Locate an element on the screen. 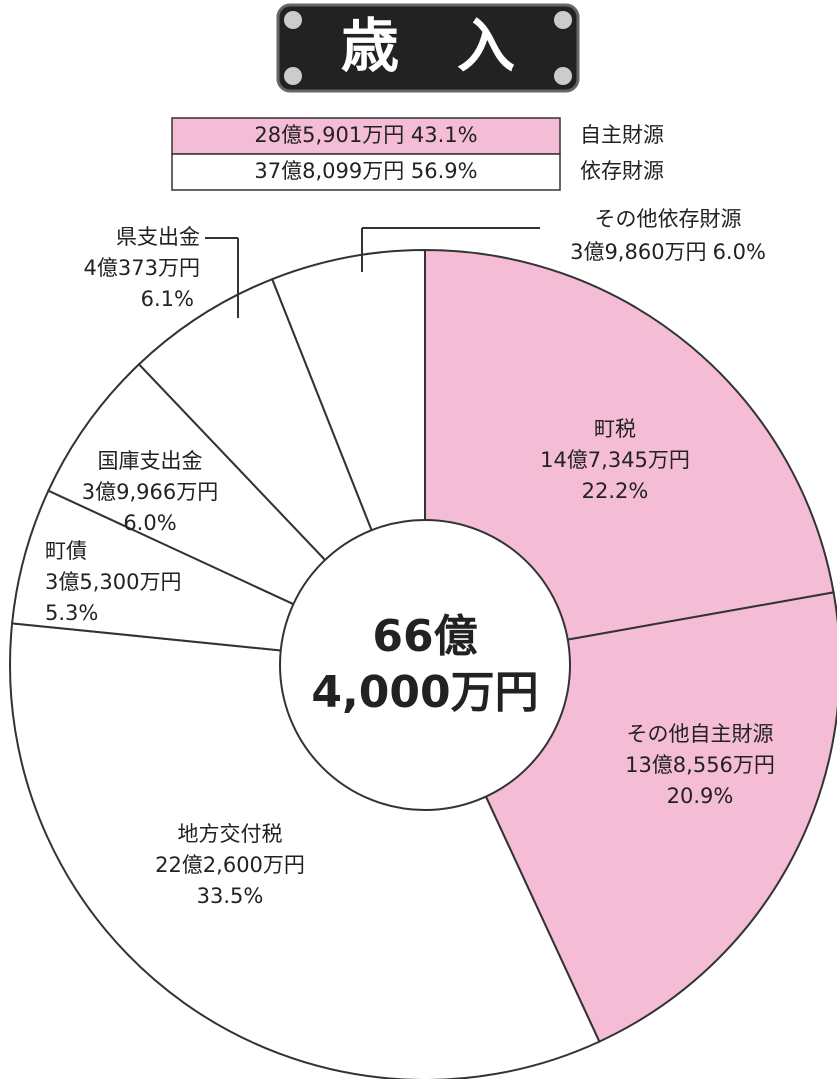 The width and height of the screenshot is (837, 1079). legend: 28億5,901万円 43.1% 自主財源 37億8,099万円 56.9% 依存財源 is located at coordinates (417, 154).